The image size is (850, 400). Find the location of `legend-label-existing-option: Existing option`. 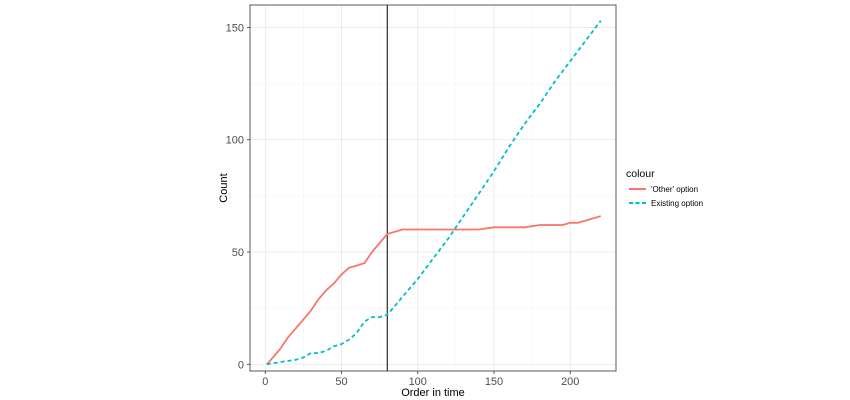

legend-label-existing-option: Existing option is located at coordinates (677, 203).